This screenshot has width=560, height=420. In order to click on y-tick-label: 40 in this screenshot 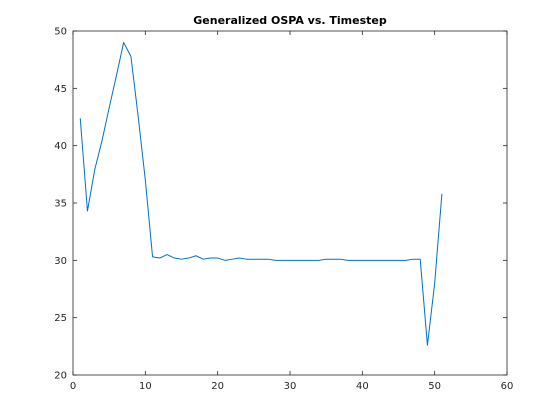, I will do `click(60, 146)`.